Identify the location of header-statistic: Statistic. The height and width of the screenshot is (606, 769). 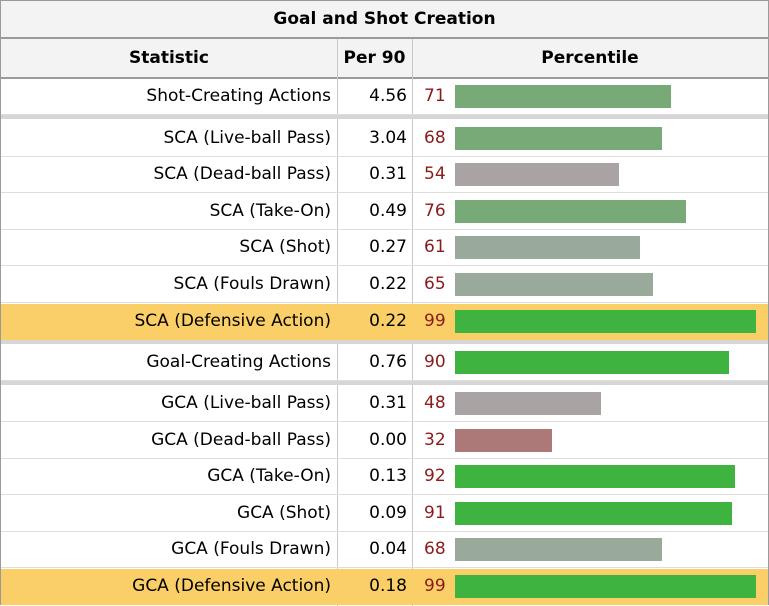
(169, 58).